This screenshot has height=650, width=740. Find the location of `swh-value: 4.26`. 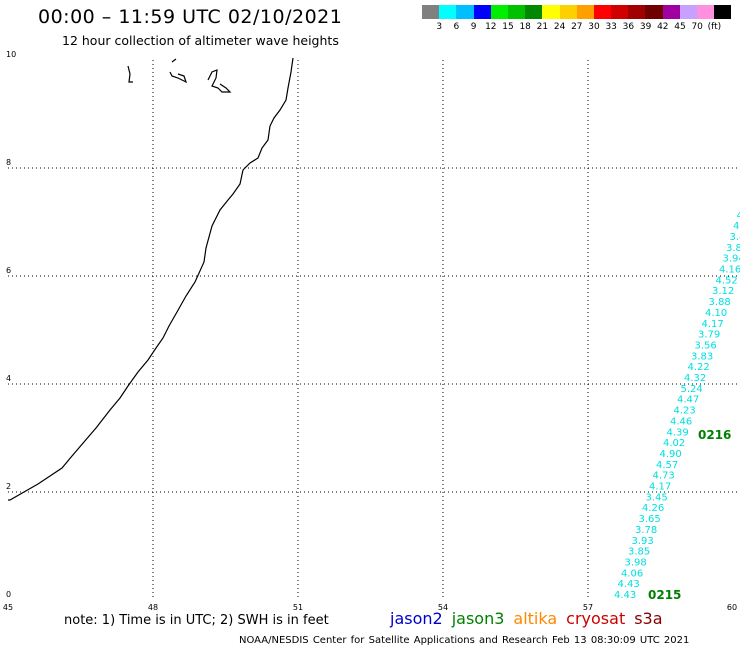

swh-value: 4.26 is located at coordinates (653, 508).